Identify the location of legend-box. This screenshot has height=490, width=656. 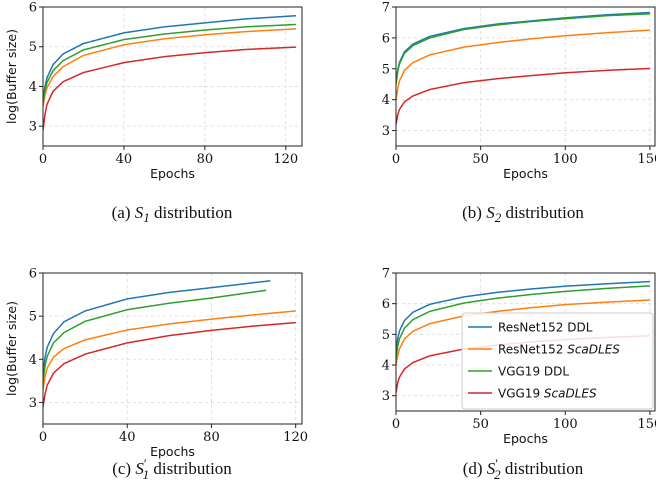
(557, 361).